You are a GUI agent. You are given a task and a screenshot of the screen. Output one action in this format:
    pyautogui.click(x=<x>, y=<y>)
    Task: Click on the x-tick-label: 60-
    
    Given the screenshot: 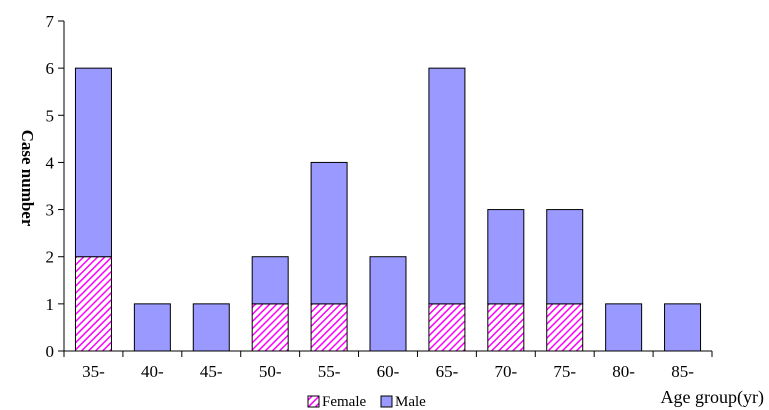 What is the action you would take?
    pyautogui.click(x=388, y=371)
    